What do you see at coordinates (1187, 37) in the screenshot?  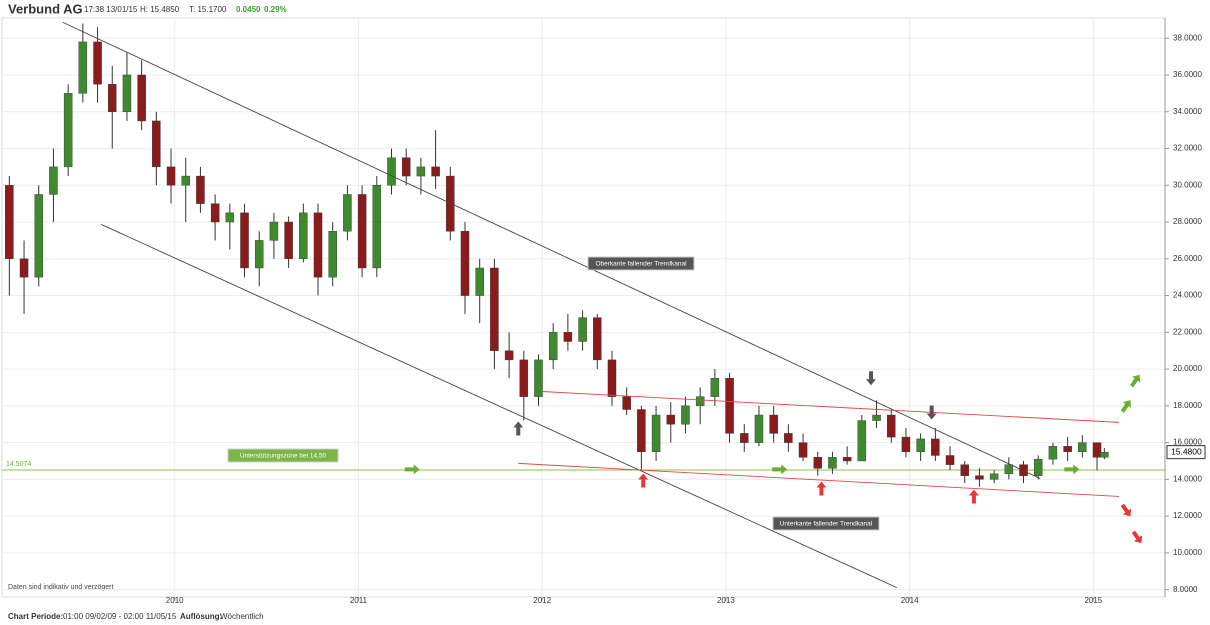 I see `y-tick-label: 38.0000` at bounding box center [1187, 37].